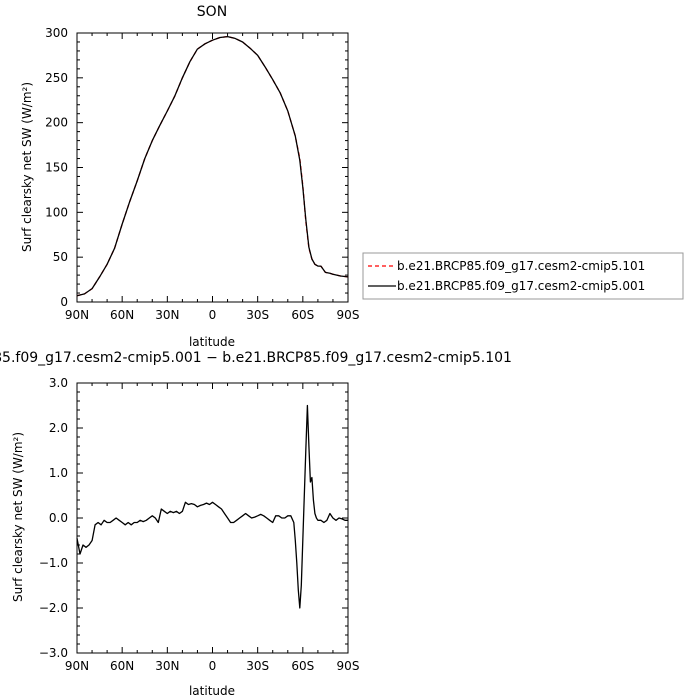 This screenshot has width=700, height=700. What do you see at coordinates (257, 315) in the screenshot?
I see `top-x-tick-label: 30S` at bounding box center [257, 315].